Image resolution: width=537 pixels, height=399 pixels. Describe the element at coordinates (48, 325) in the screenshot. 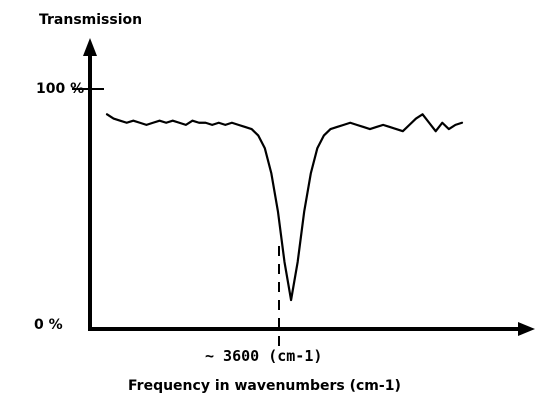

I see `y-tick-0-label: 0 %` at that location.